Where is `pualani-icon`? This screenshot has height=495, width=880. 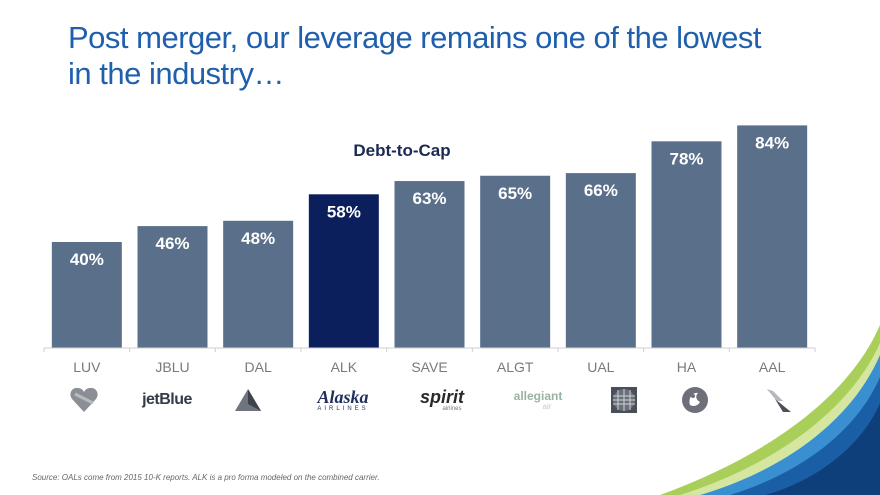
pualani-icon is located at coordinates (695, 400).